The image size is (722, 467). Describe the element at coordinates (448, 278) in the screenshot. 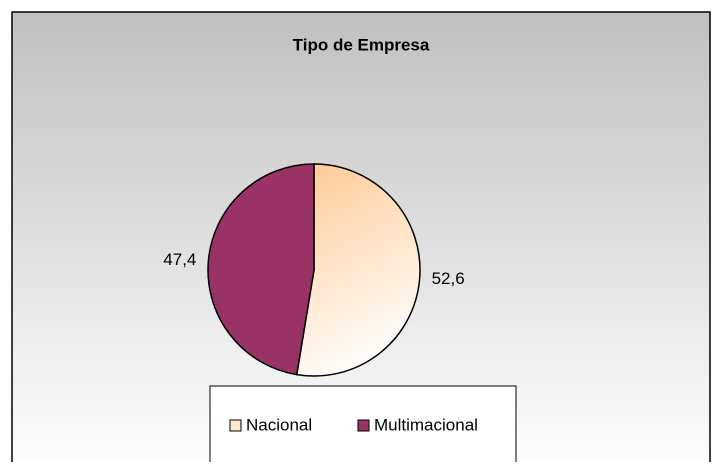

I see `data-label: 52,6` at that location.